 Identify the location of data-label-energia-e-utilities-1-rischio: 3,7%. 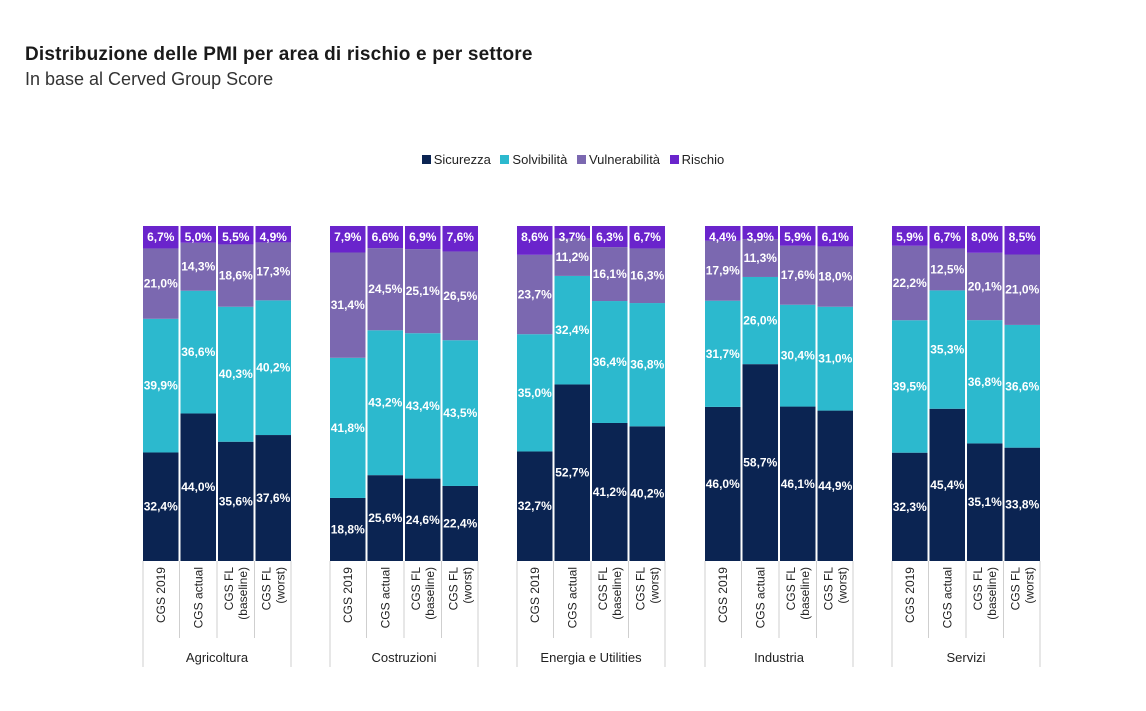
(573, 237).